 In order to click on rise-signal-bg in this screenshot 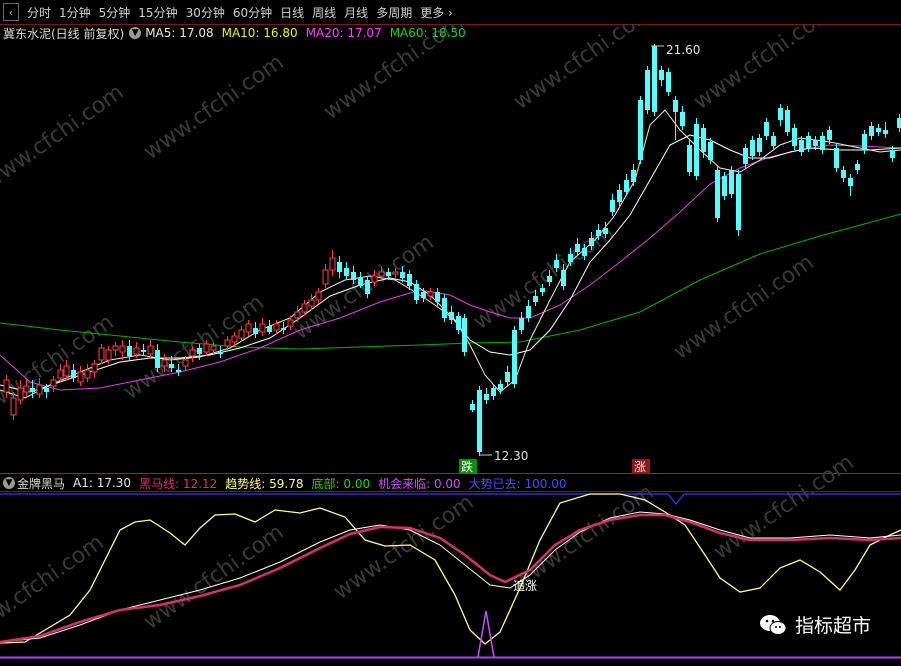, I will do `click(641, 466)`.